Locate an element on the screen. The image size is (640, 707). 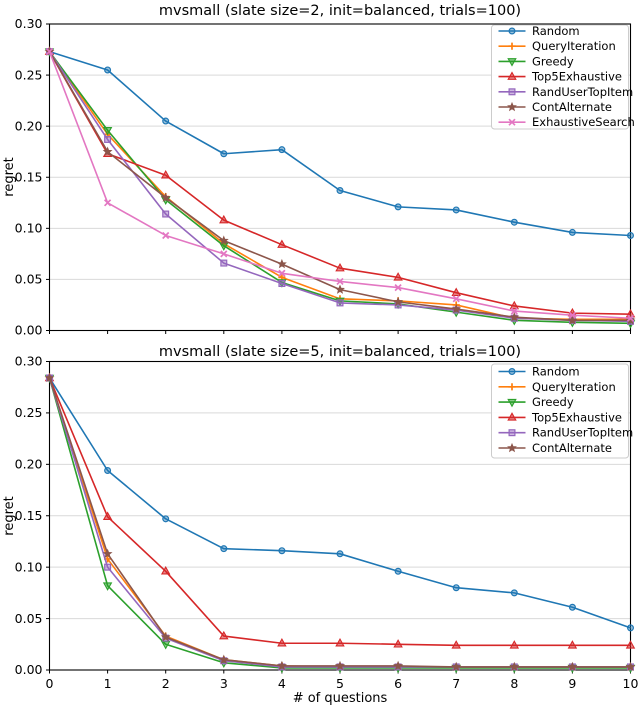
x-tick-label: 3 is located at coordinates (224, 683).